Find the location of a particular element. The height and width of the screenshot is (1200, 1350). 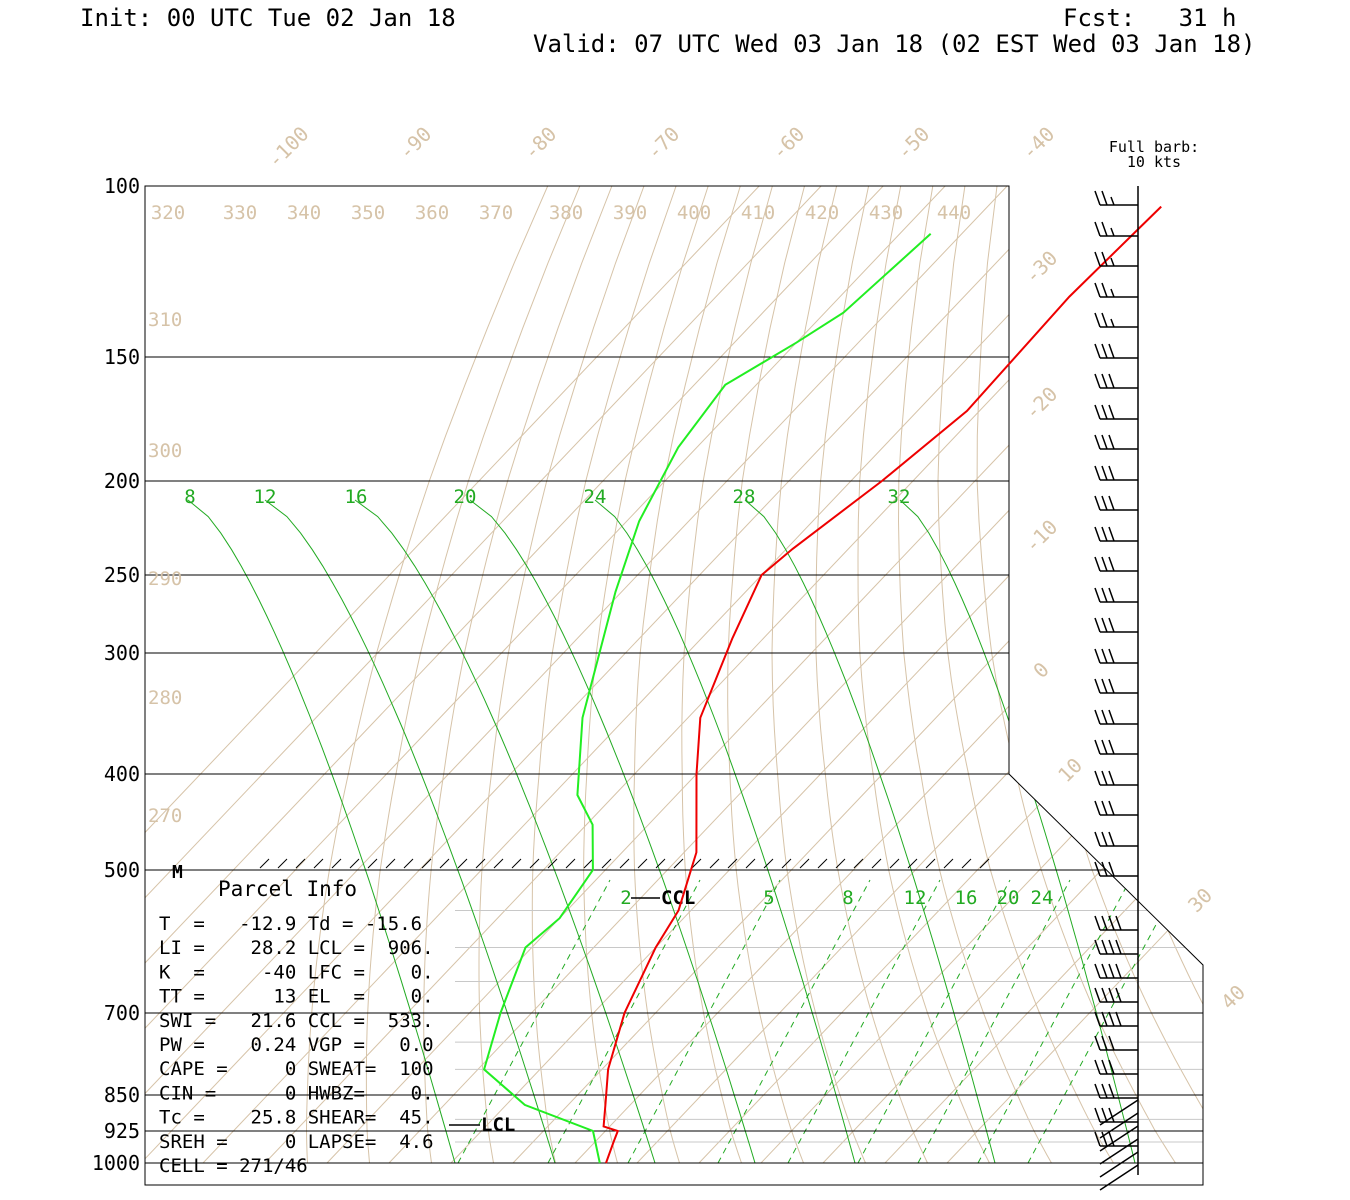

wind-barbs: Full barb:10 kts is located at coordinates (1146, 664).